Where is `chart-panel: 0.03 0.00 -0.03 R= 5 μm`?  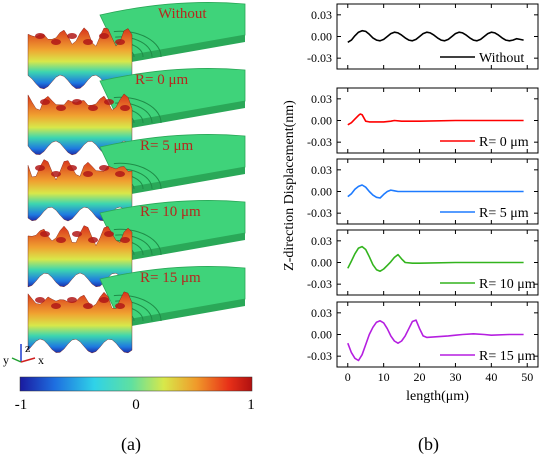 chart-panel: 0.03 0.00 -0.03 R= 5 μm is located at coordinates (423, 191).